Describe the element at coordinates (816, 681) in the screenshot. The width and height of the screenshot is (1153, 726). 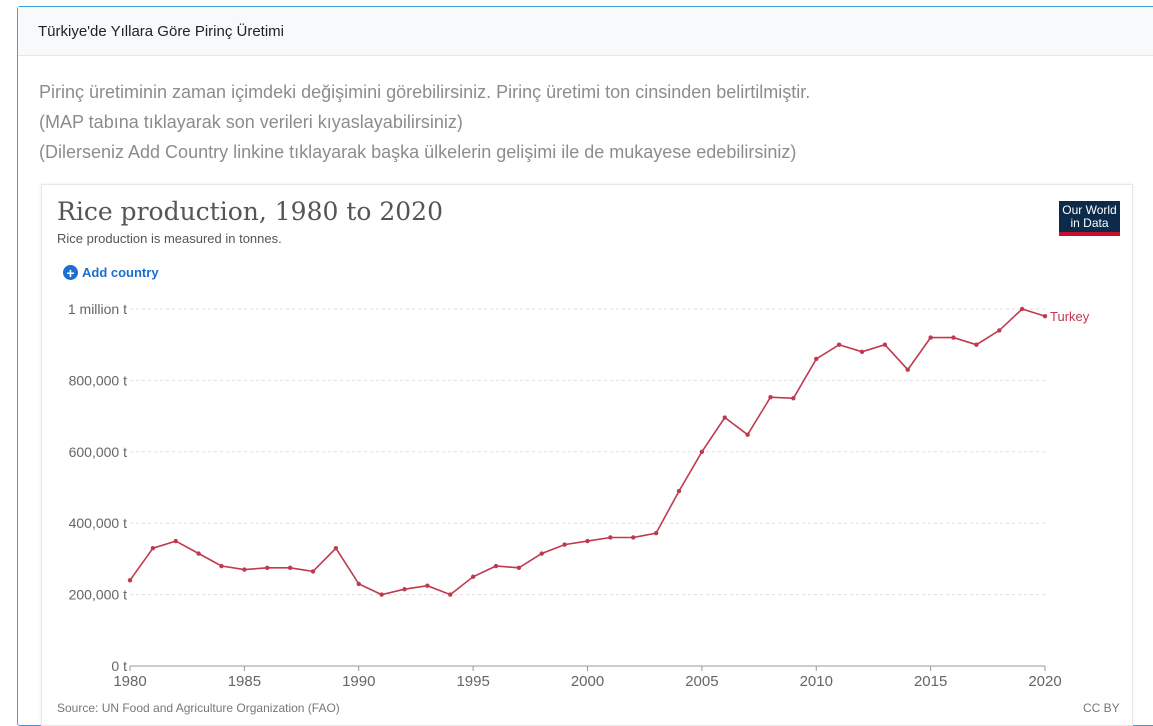
I see `x-tick-label: 2010` at that location.